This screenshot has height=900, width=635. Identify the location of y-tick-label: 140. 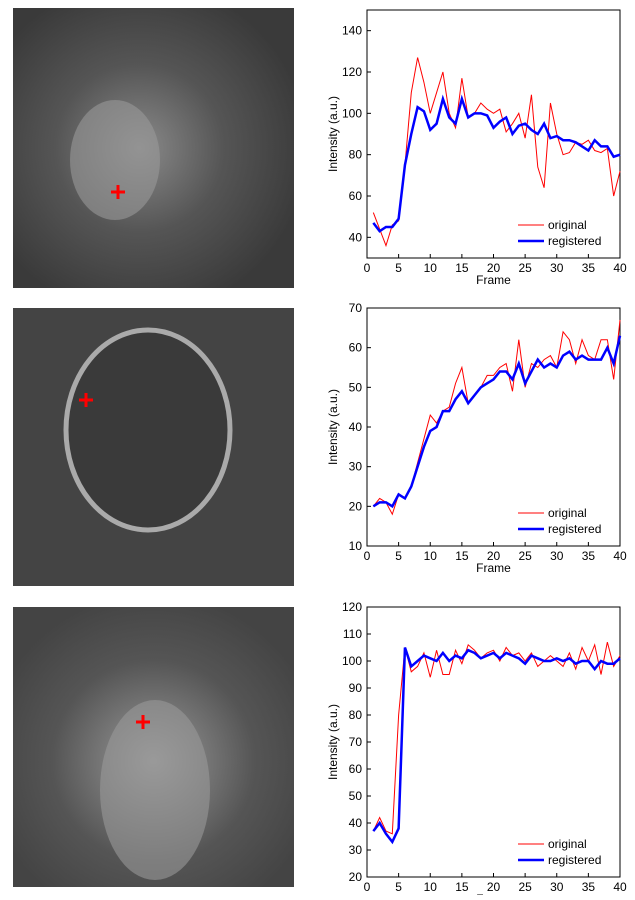
(352, 31).